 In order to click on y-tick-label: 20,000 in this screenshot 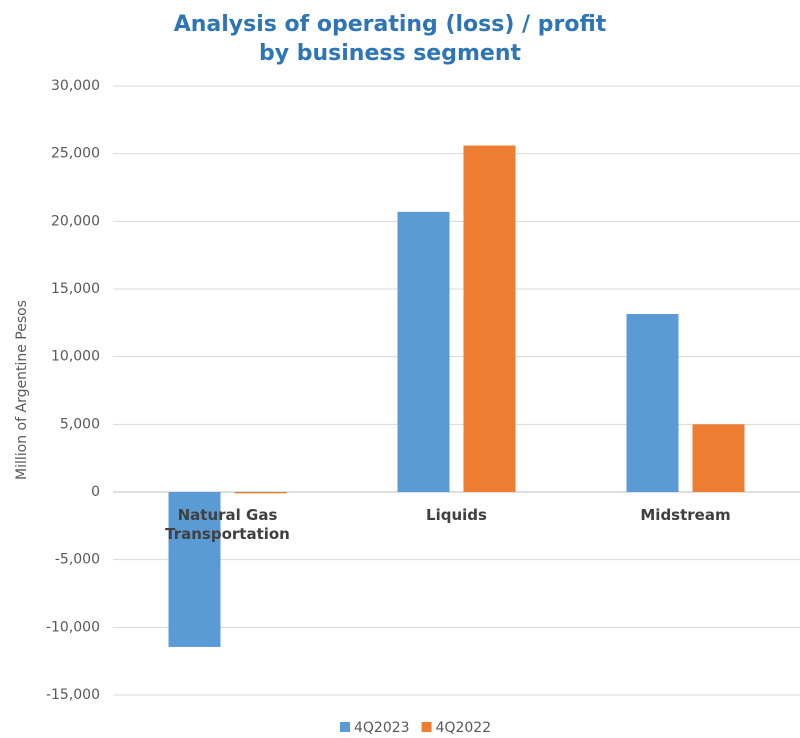, I will do `click(75, 221)`.